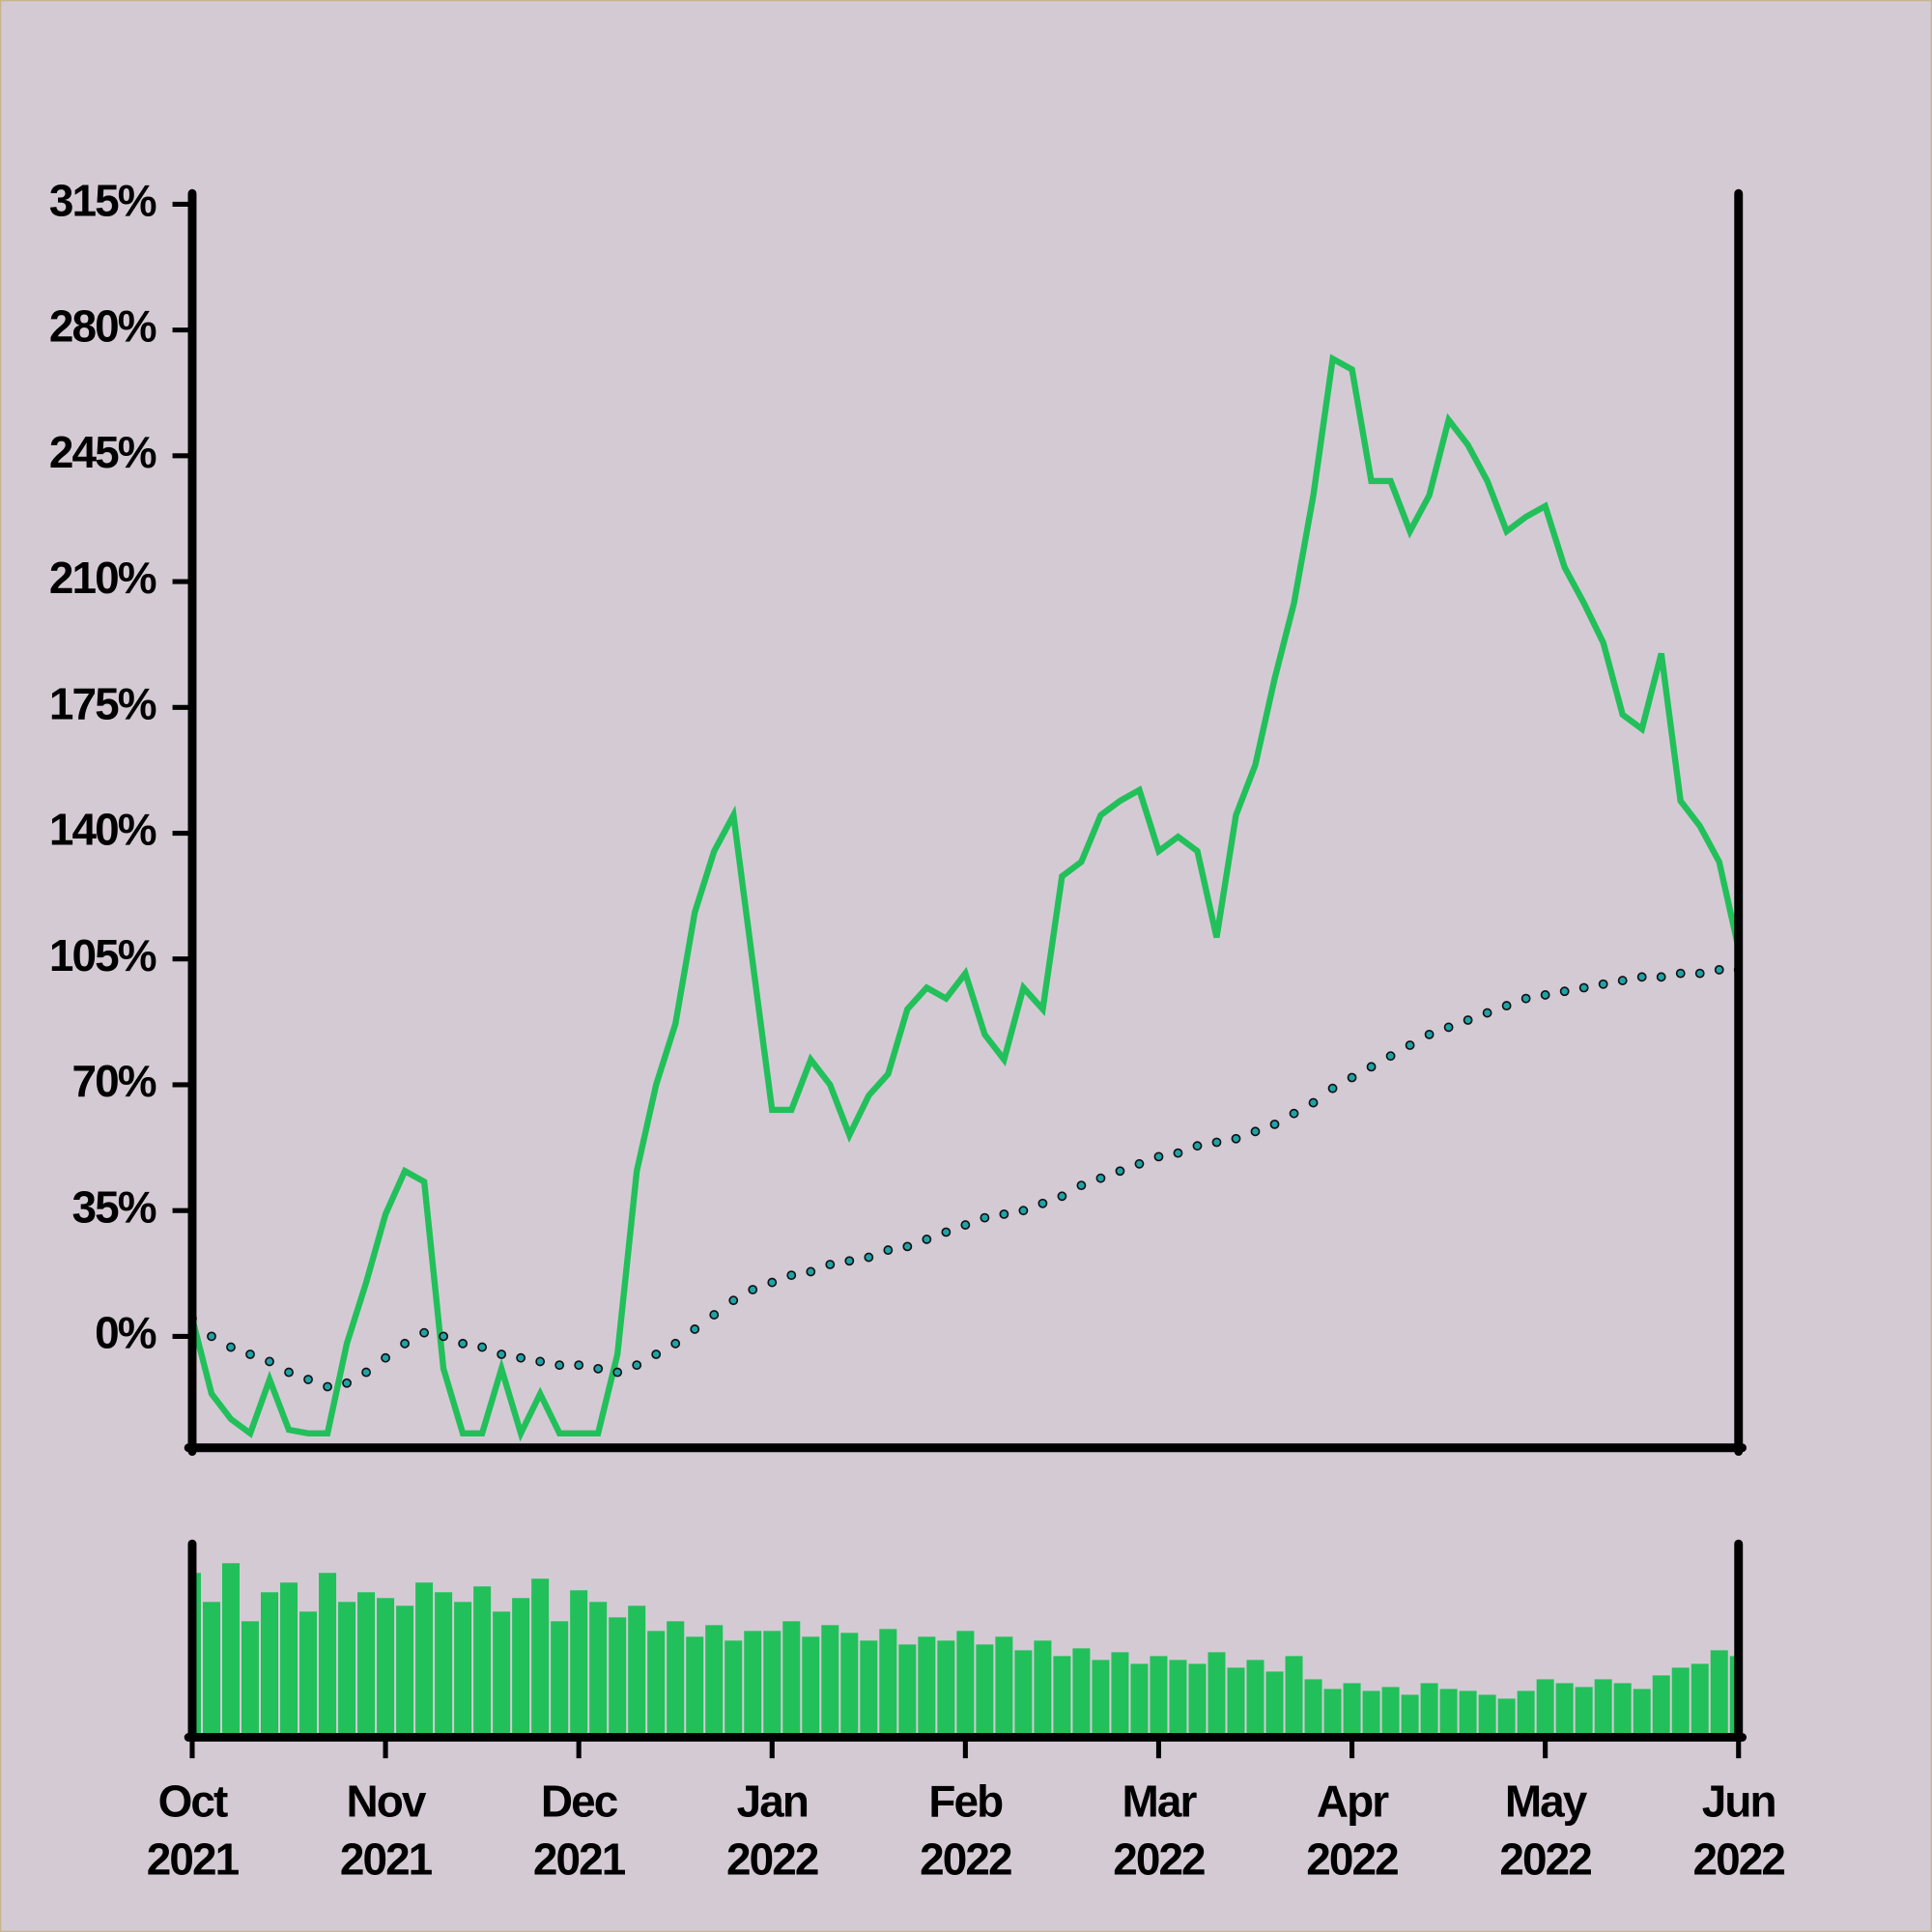 The width and height of the screenshot is (1932, 1932). What do you see at coordinates (1739, 1830) in the screenshot?
I see `x-tick-label: Jun 2022` at bounding box center [1739, 1830].